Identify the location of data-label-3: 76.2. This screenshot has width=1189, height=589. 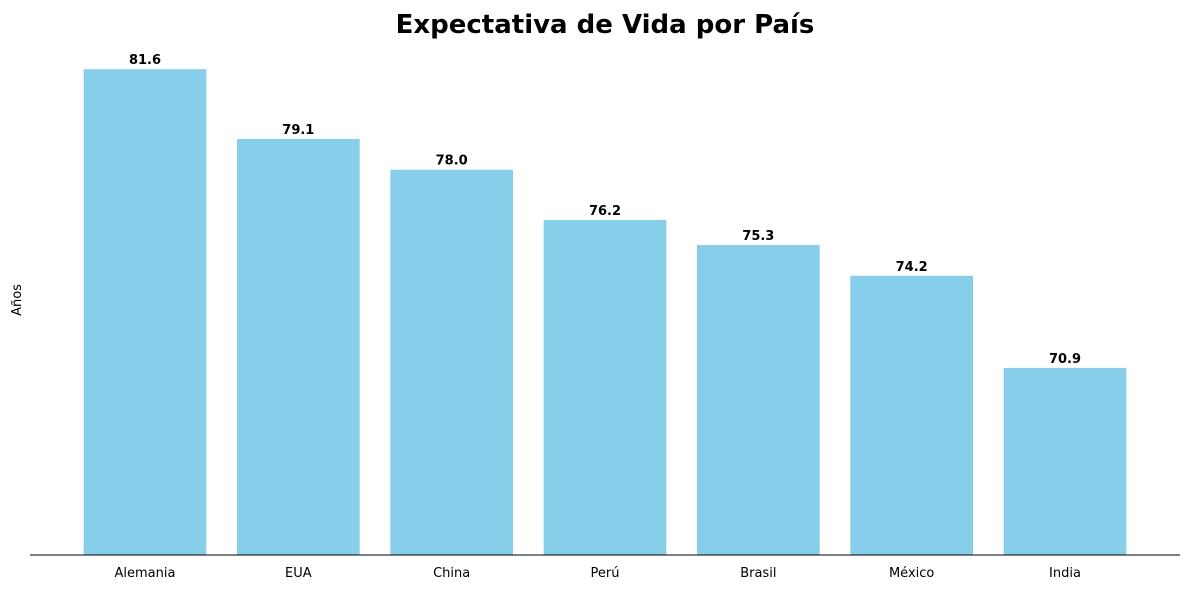
(605, 211).